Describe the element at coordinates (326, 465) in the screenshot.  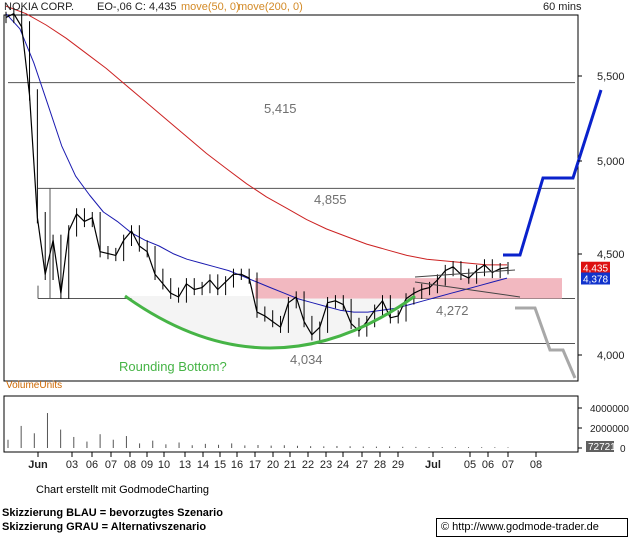
I see `x-tick-label: 23` at that location.